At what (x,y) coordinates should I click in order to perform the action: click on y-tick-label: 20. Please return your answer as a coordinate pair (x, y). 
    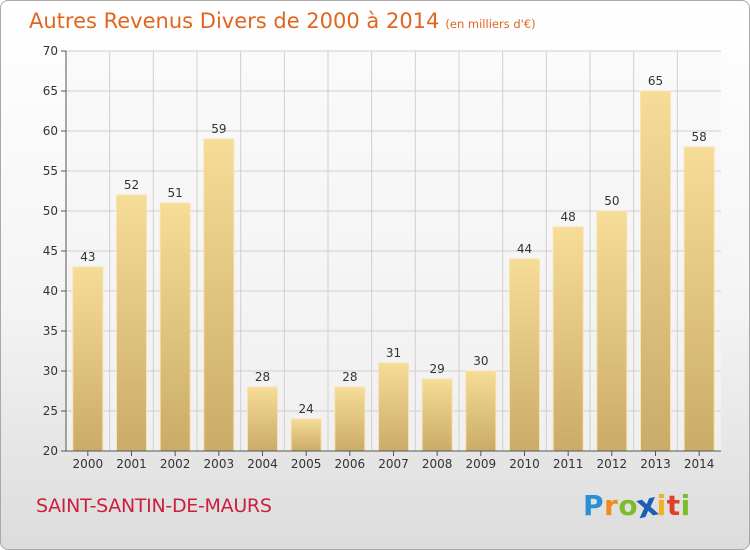
    Looking at the image, I should click on (50, 451).